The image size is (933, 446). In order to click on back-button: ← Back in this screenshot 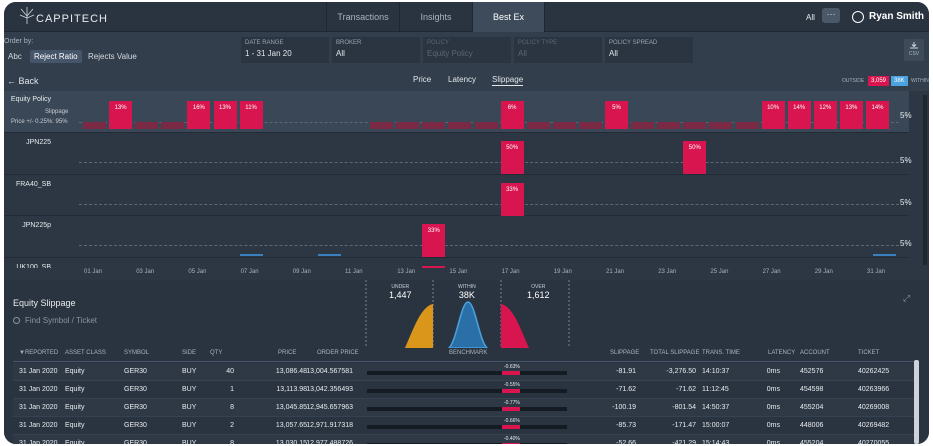, I will do `click(23, 81)`.